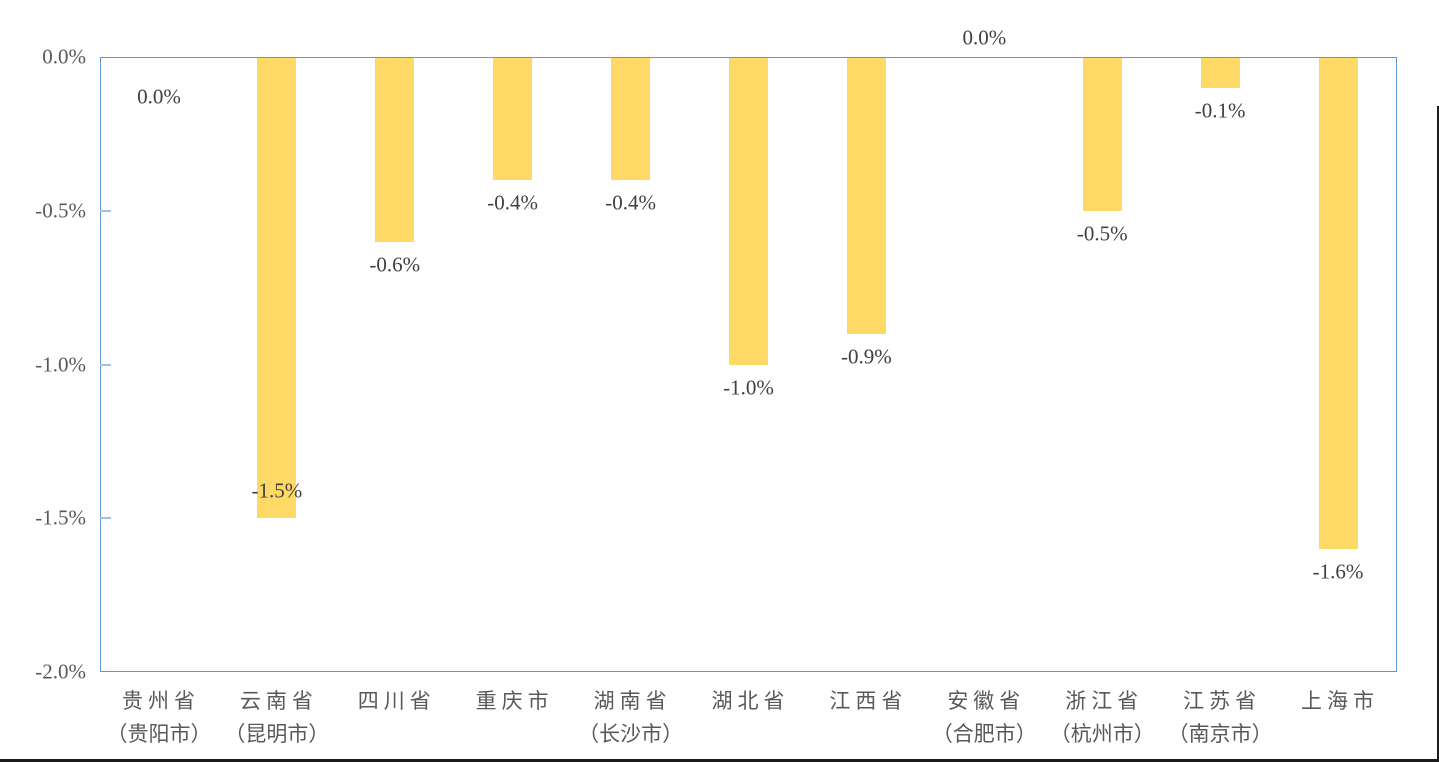 The height and width of the screenshot is (762, 1439). Describe the element at coordinates (868, 701) in the screenshot. I see `x-category-label: 江西省` at that location.